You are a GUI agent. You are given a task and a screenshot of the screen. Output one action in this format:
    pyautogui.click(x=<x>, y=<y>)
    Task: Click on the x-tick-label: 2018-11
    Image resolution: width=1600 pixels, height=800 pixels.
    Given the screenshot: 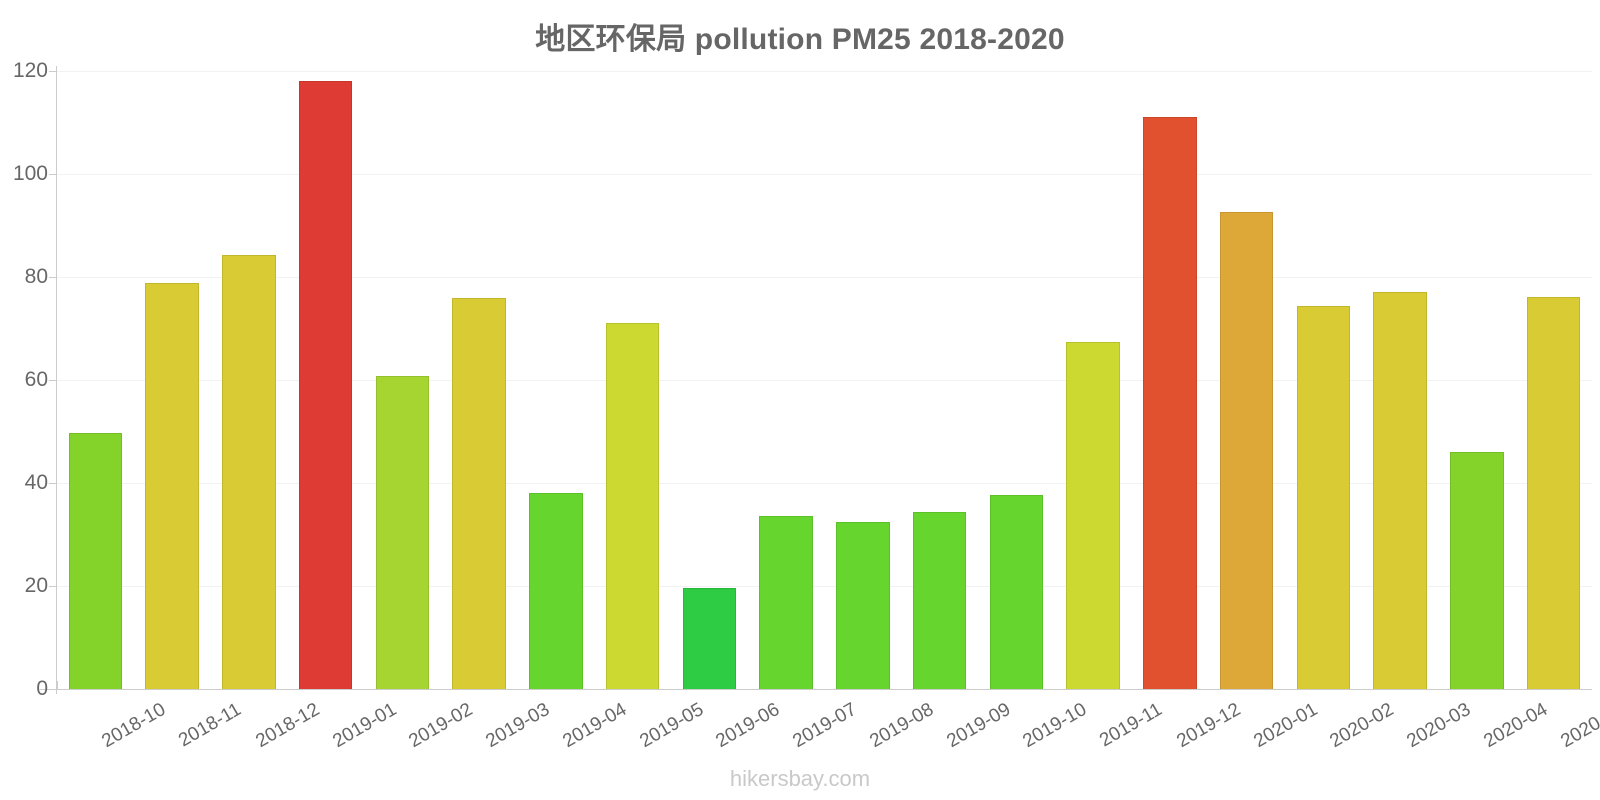 What is the action you would take?
    pyautogui.click(x=210, y=725)
    